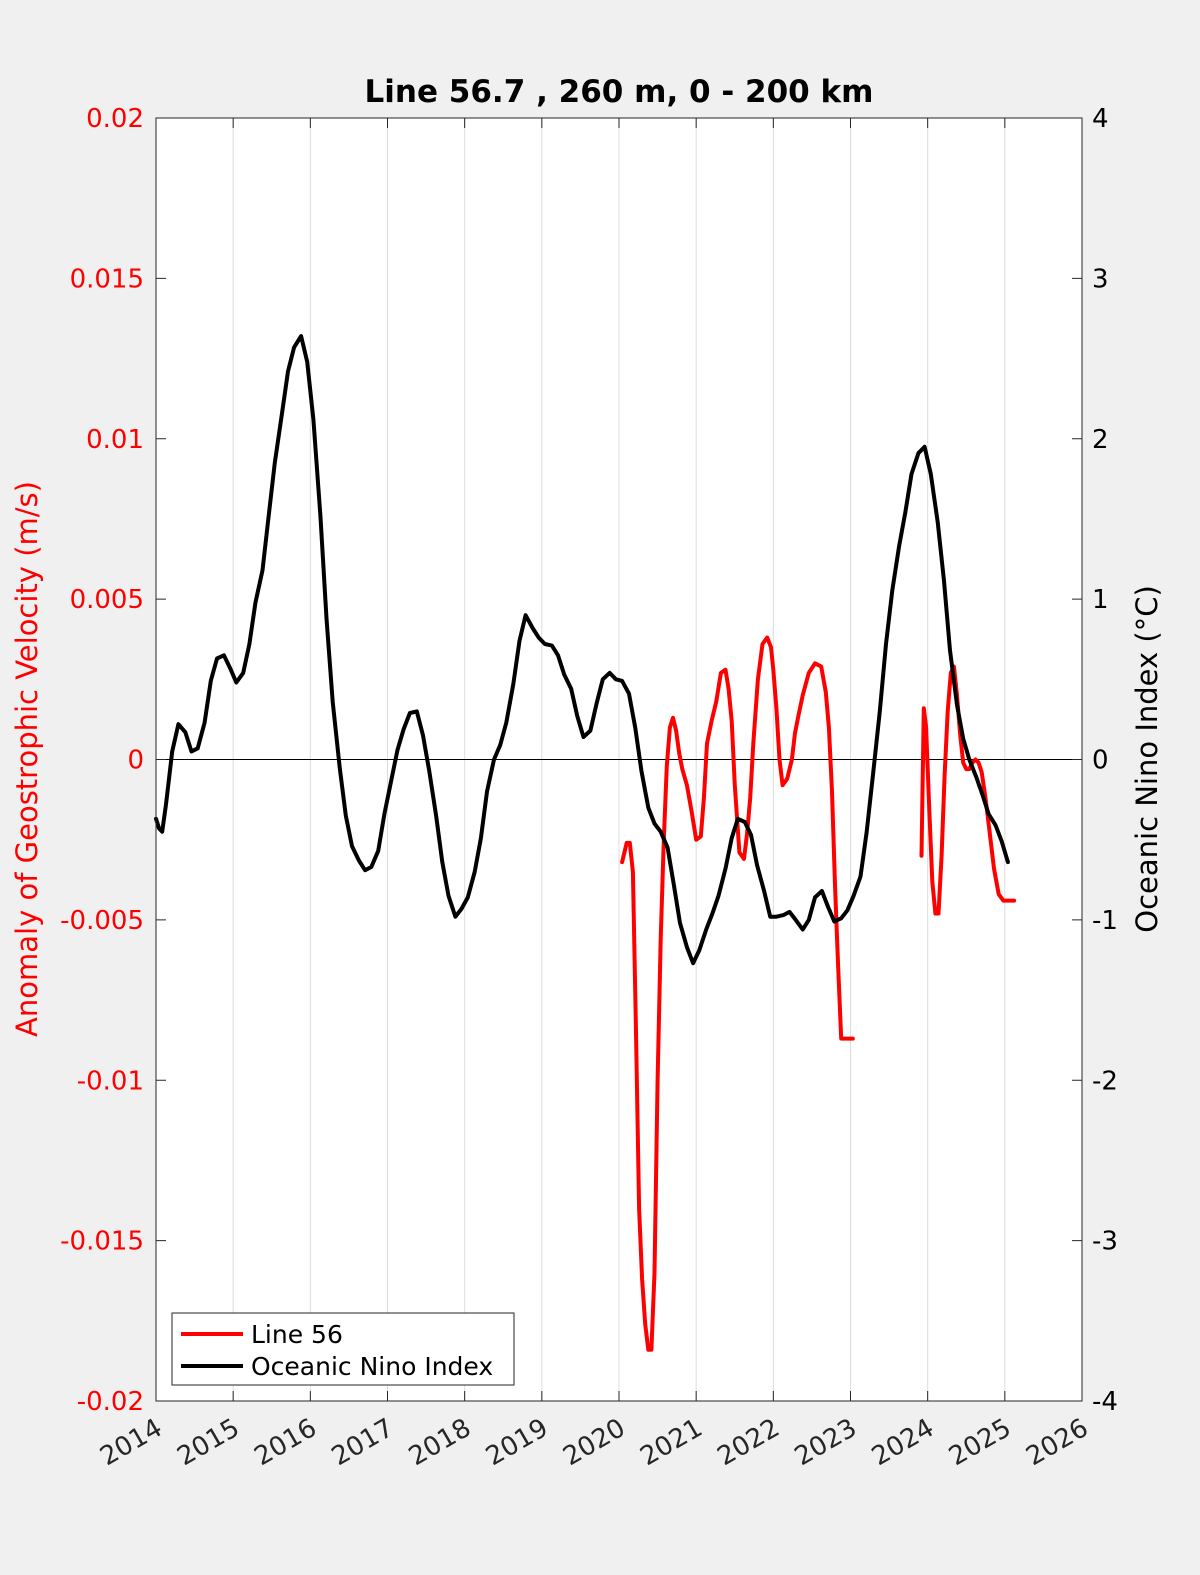 This screenshot has height=1575, width=1200. What do you see at coordinates (135, 761) in the screenshot?
I see `y-tick-label-left: 0` at bounding box center [135, 761].